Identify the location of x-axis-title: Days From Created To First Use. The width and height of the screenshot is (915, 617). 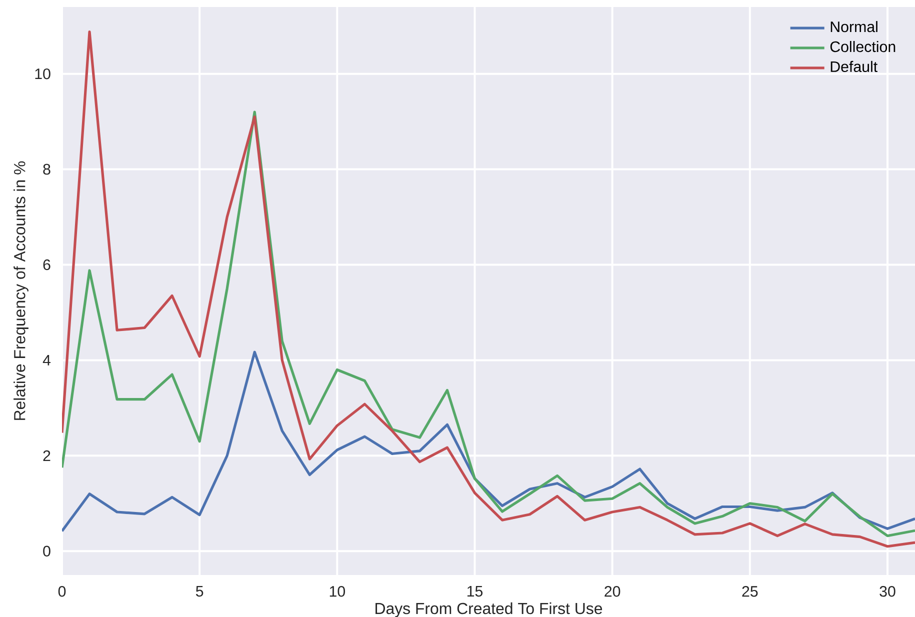
(489, 609).